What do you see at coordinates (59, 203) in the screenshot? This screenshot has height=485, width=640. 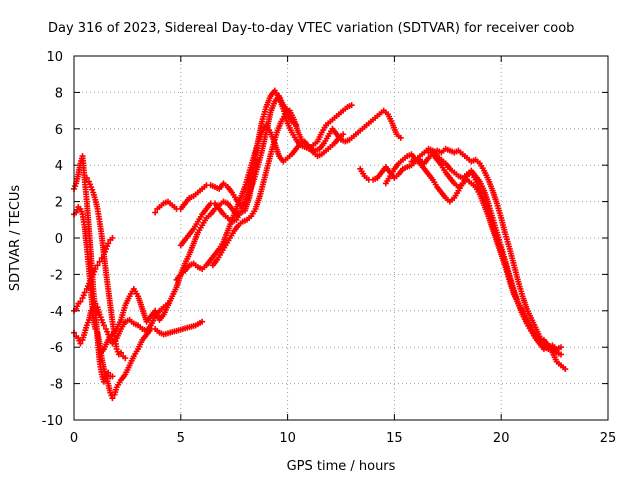 I see `y-tick-label: 2` at bounding box center [59, 203].